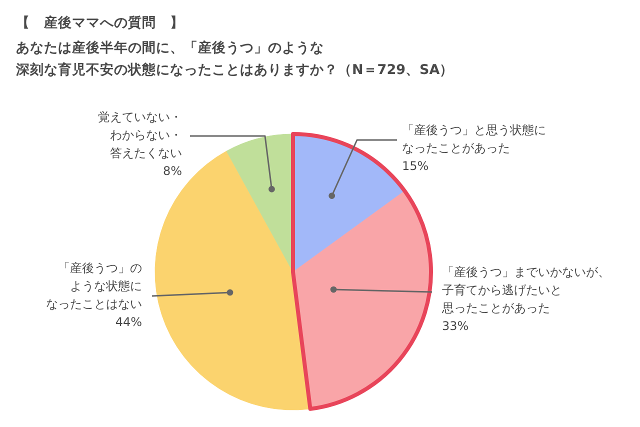 The image size is (640, 427). What do you see at coordinates (140, 135) in the screenshot?
I see `slice-label: 覚えていない・わからない・答えたくない` at bounding box center [140, 135].